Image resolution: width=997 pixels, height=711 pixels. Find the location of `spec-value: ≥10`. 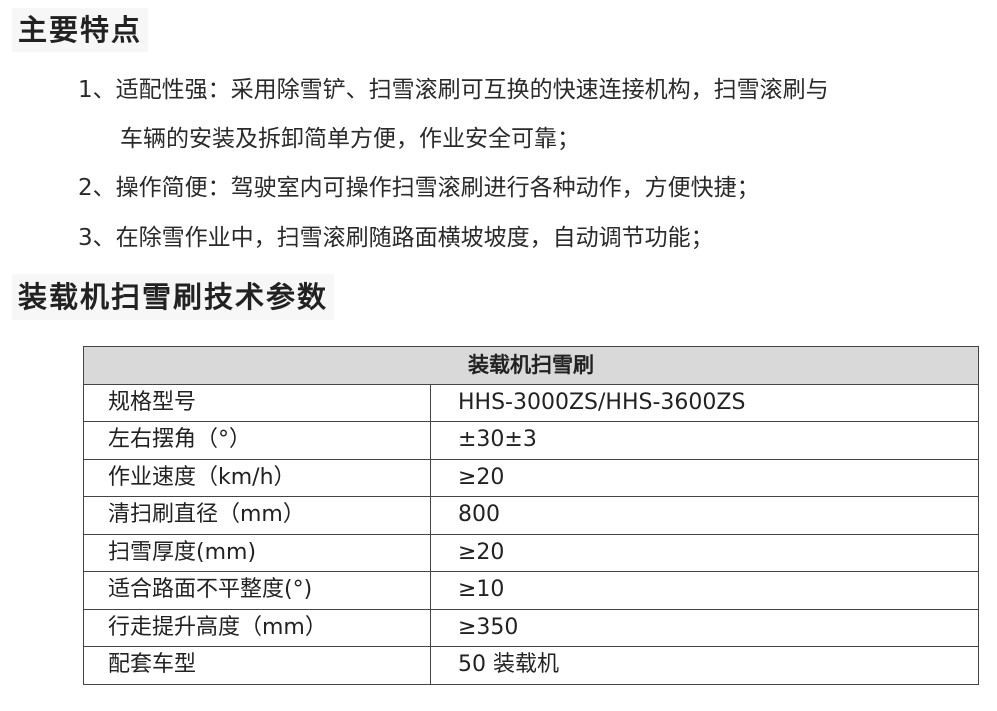

spec-value: ≥10 is located at coordinates (704, 590).